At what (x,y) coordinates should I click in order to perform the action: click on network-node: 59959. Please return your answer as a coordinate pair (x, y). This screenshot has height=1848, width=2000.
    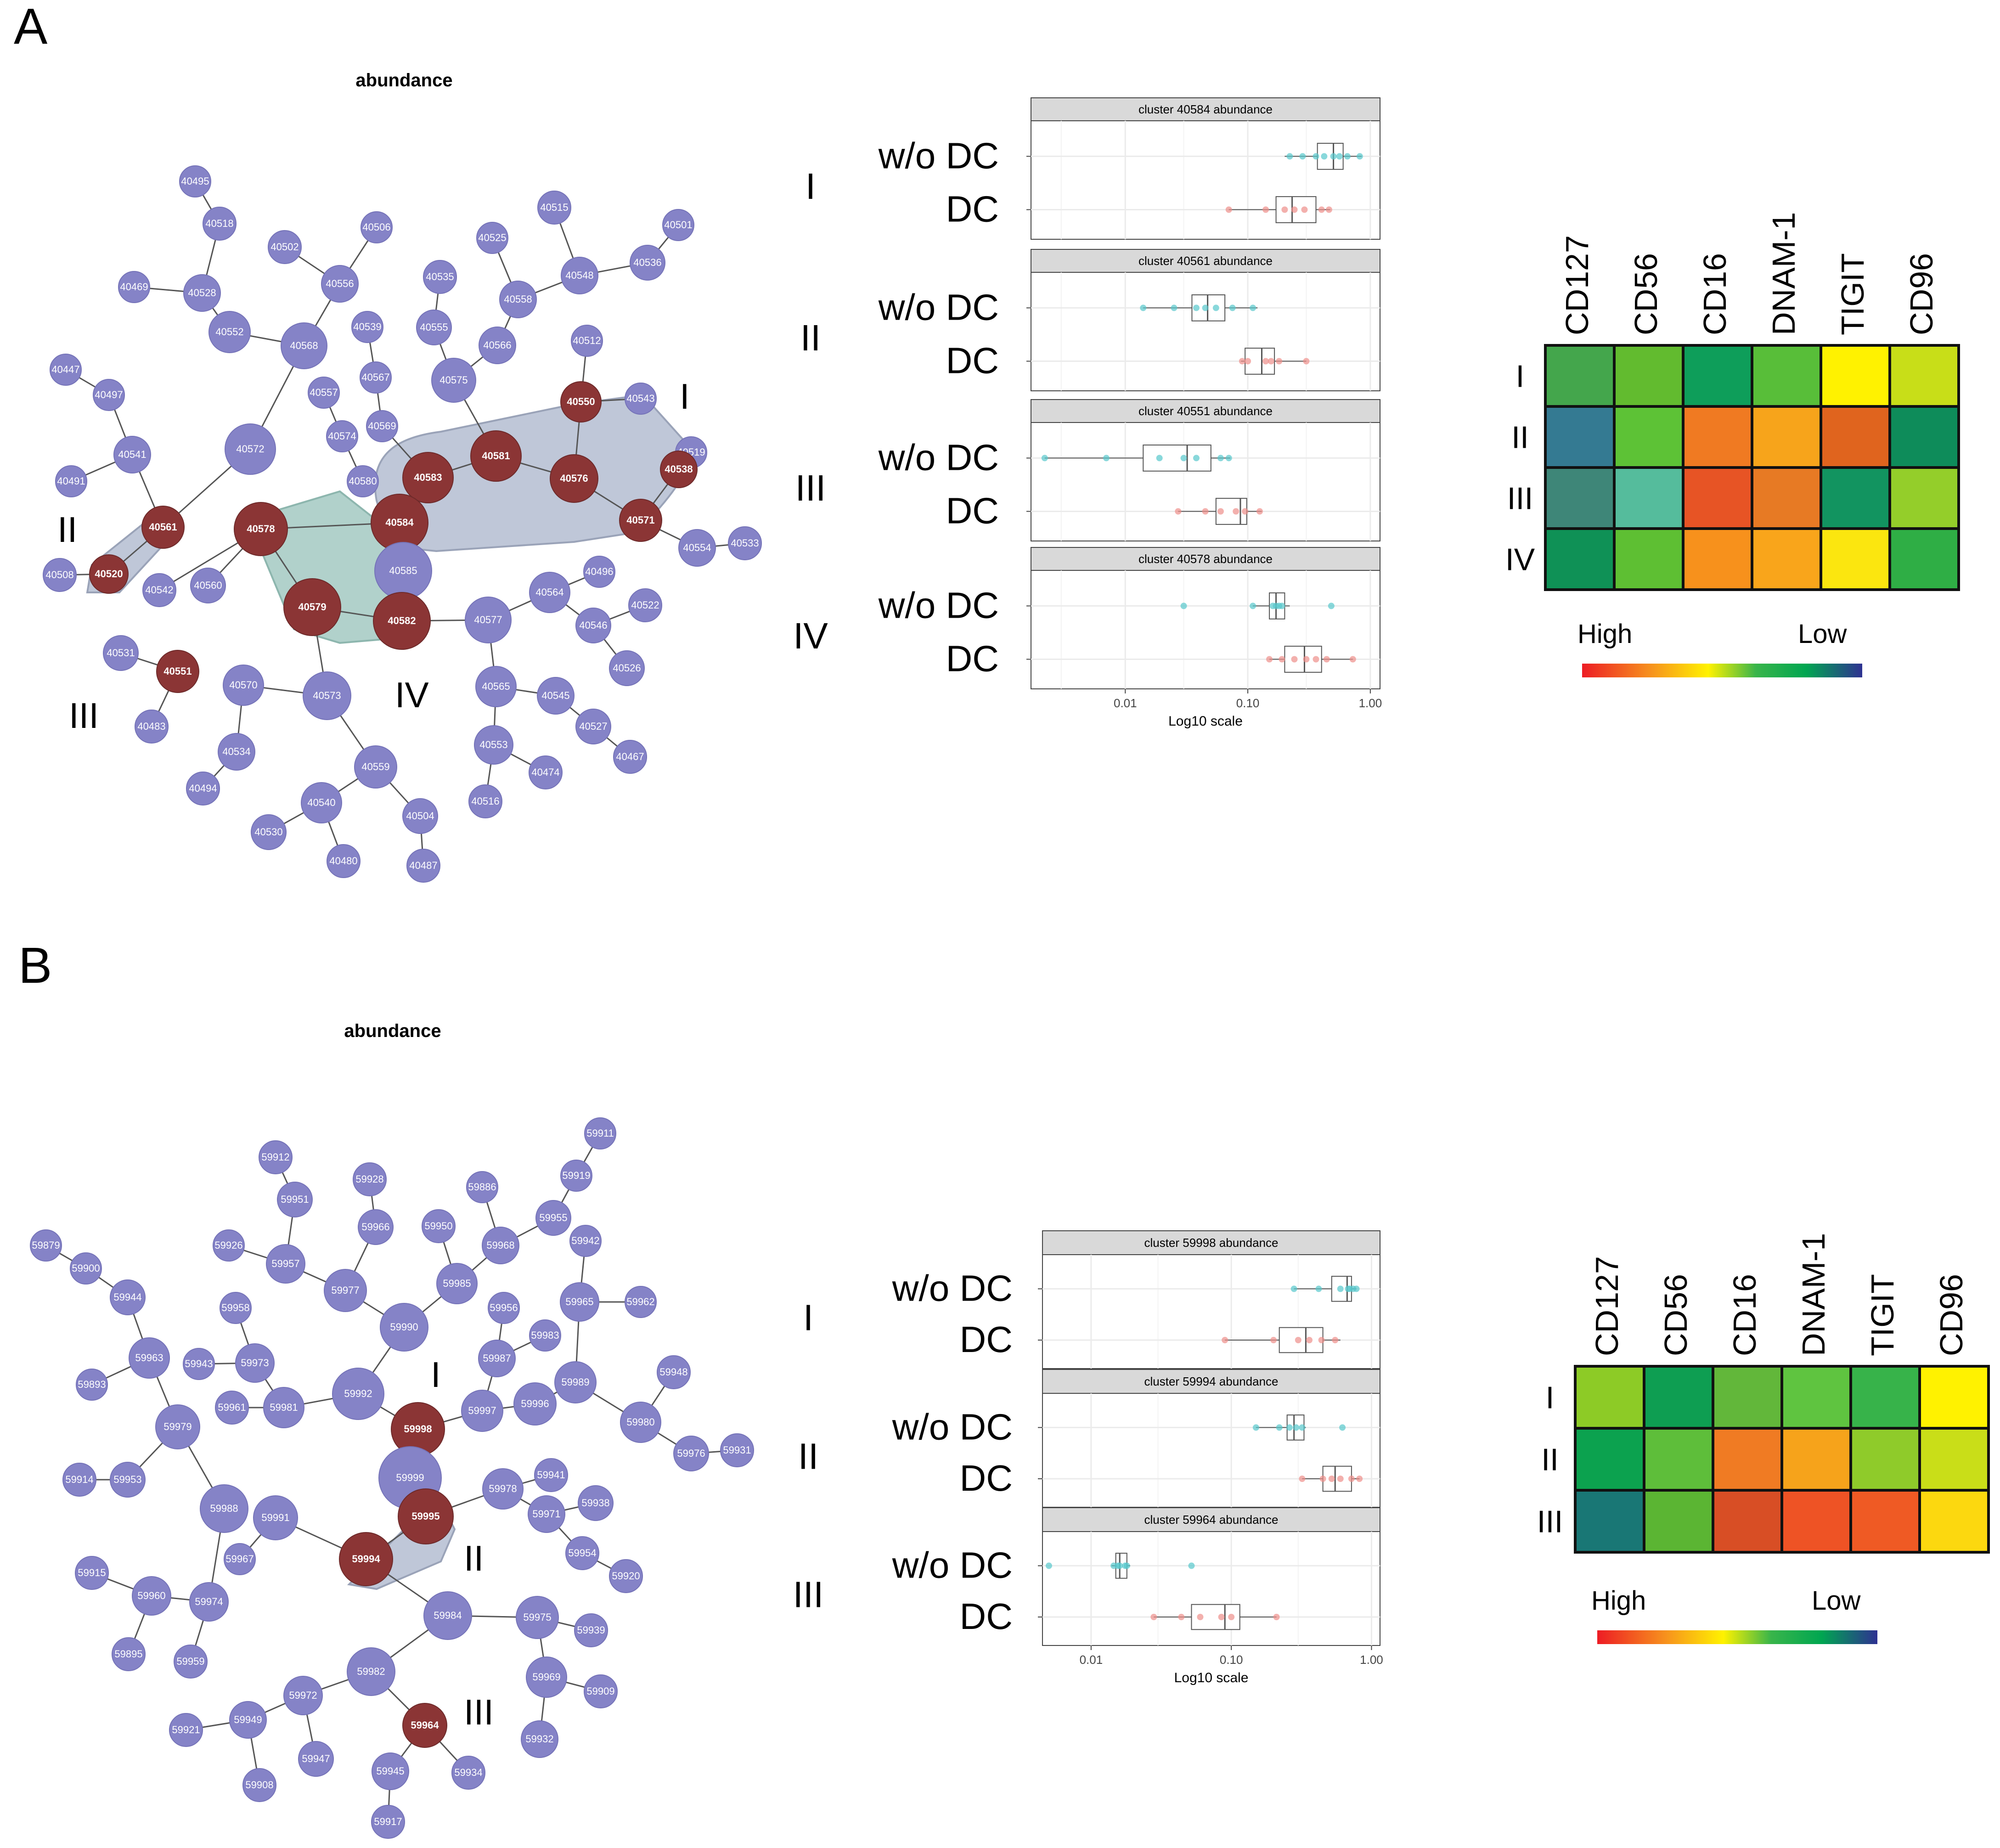
    Looking at the image, I should click on (191, 1662).